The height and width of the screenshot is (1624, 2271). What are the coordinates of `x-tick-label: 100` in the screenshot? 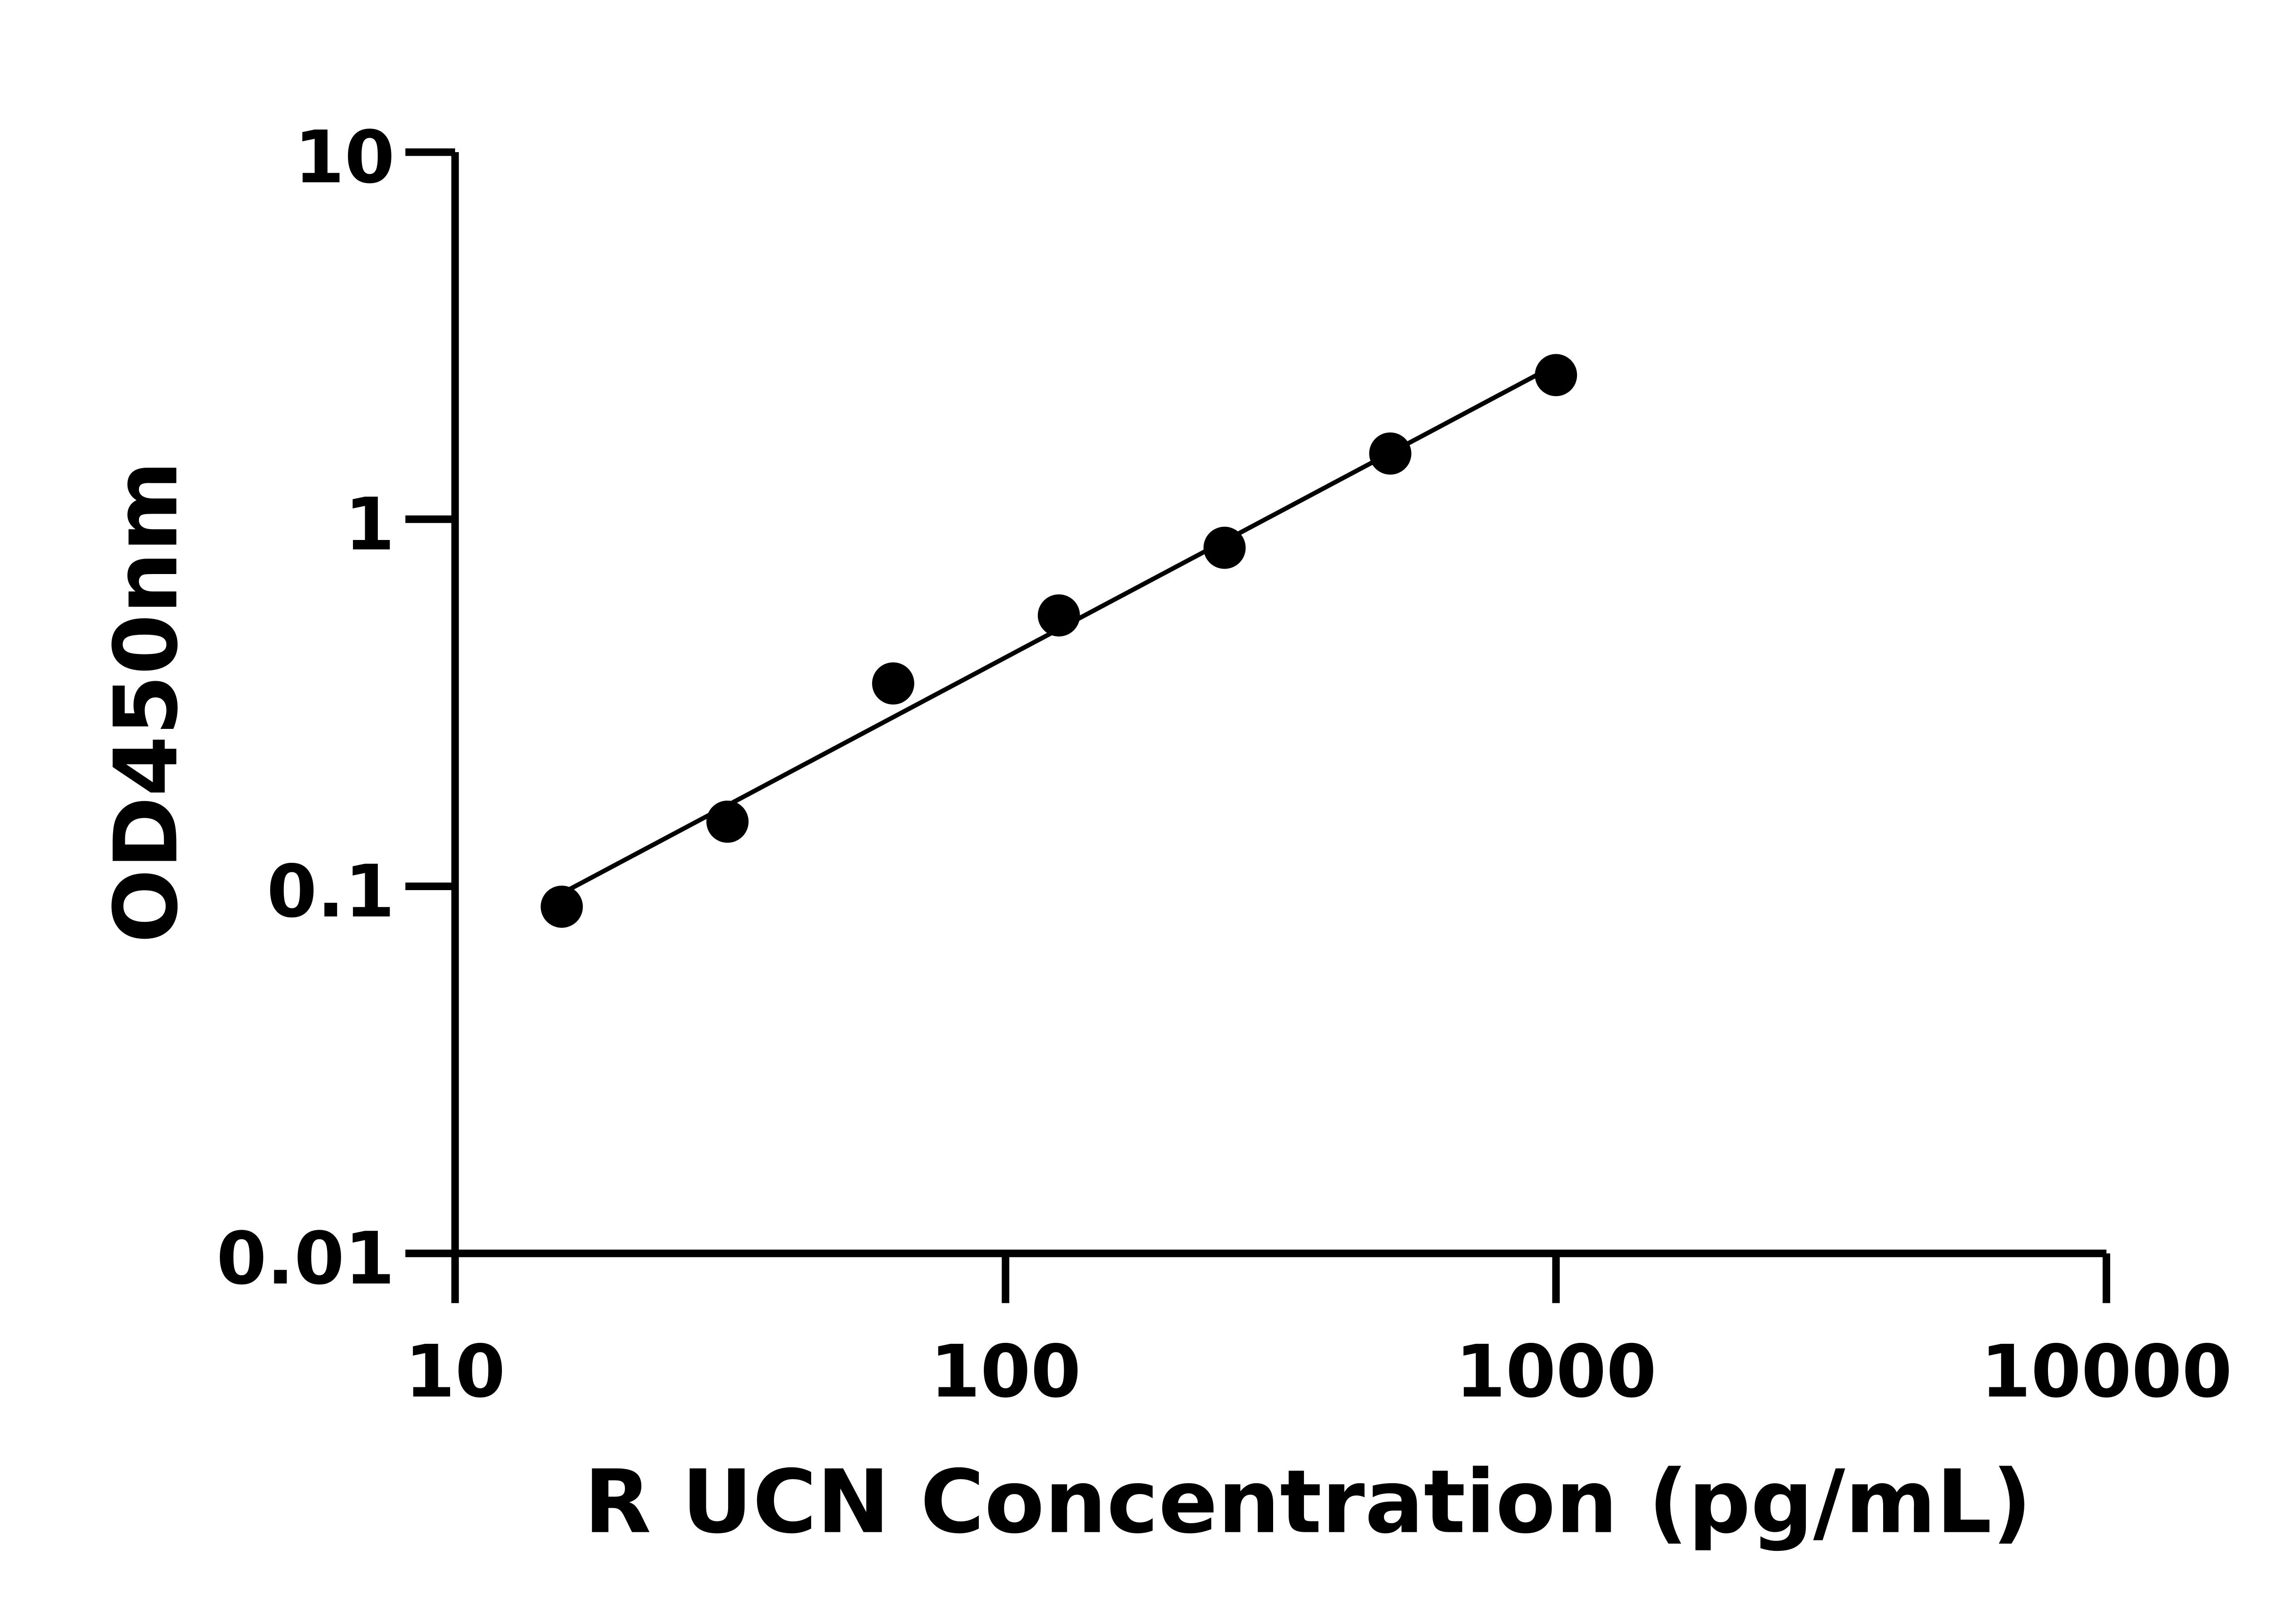 It's located at (1005, 1371).